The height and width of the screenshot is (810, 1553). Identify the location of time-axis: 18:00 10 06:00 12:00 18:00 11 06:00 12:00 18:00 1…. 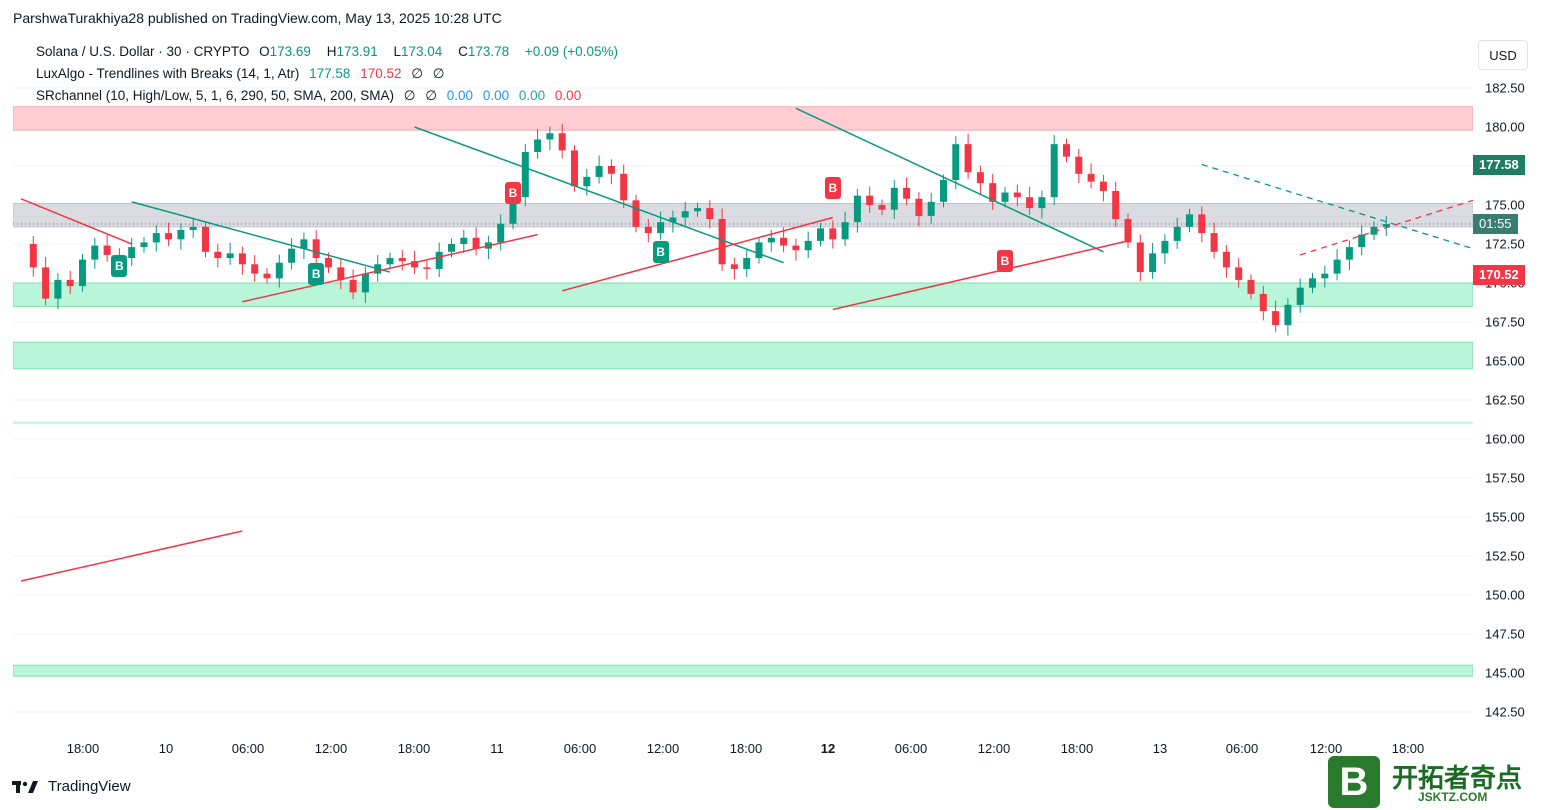
(743, 750).